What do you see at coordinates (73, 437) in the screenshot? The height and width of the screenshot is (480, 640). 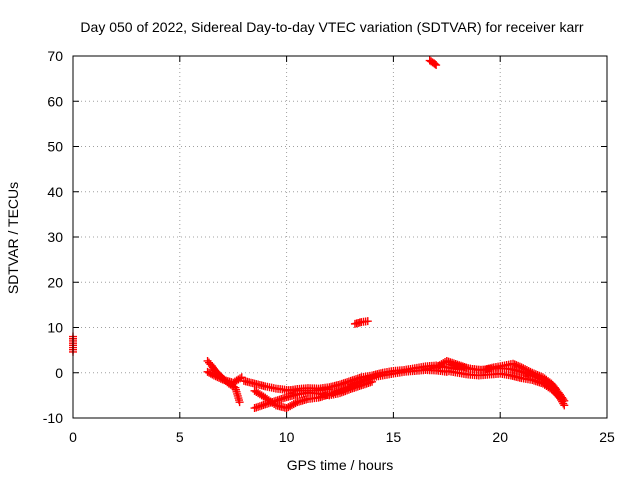 I see `x-tick-label: 0` at bounding box center [73, 437].